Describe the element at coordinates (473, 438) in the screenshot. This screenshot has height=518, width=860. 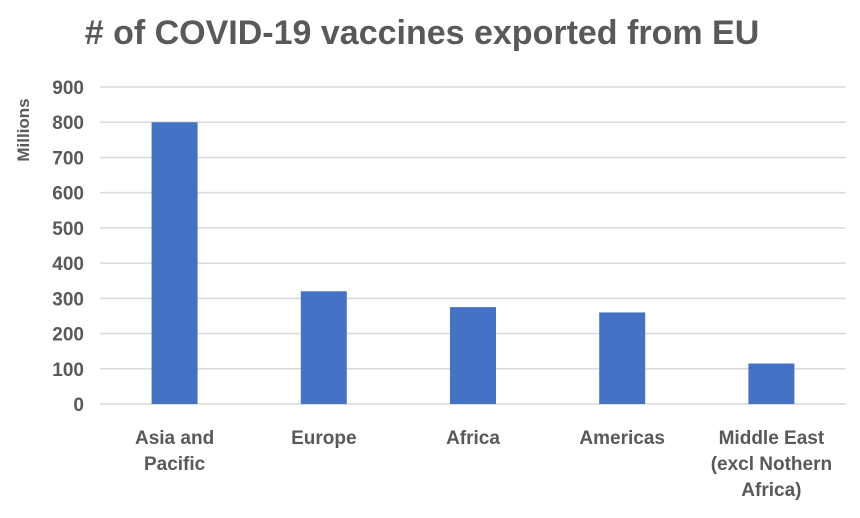
I see `category-label: Africa` at that location.